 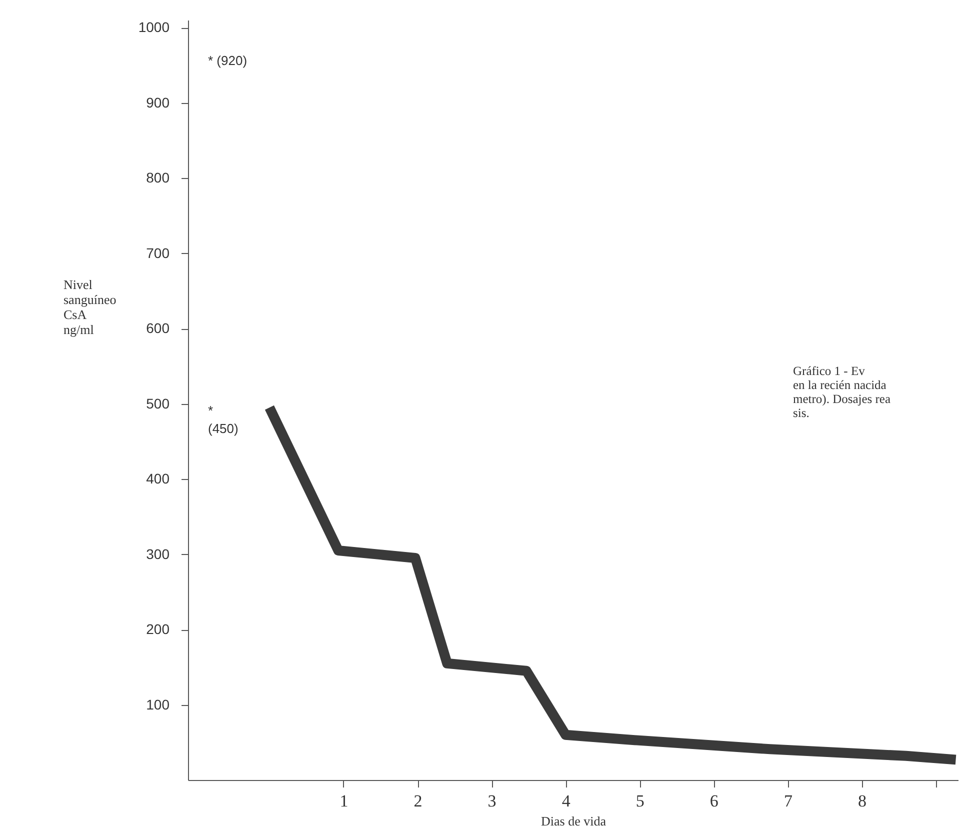 I want to click on annotation: * (920), so click(x=228, y=60).